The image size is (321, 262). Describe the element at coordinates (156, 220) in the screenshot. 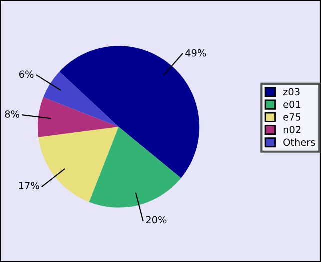

I see `data-label: 20%` at that location.